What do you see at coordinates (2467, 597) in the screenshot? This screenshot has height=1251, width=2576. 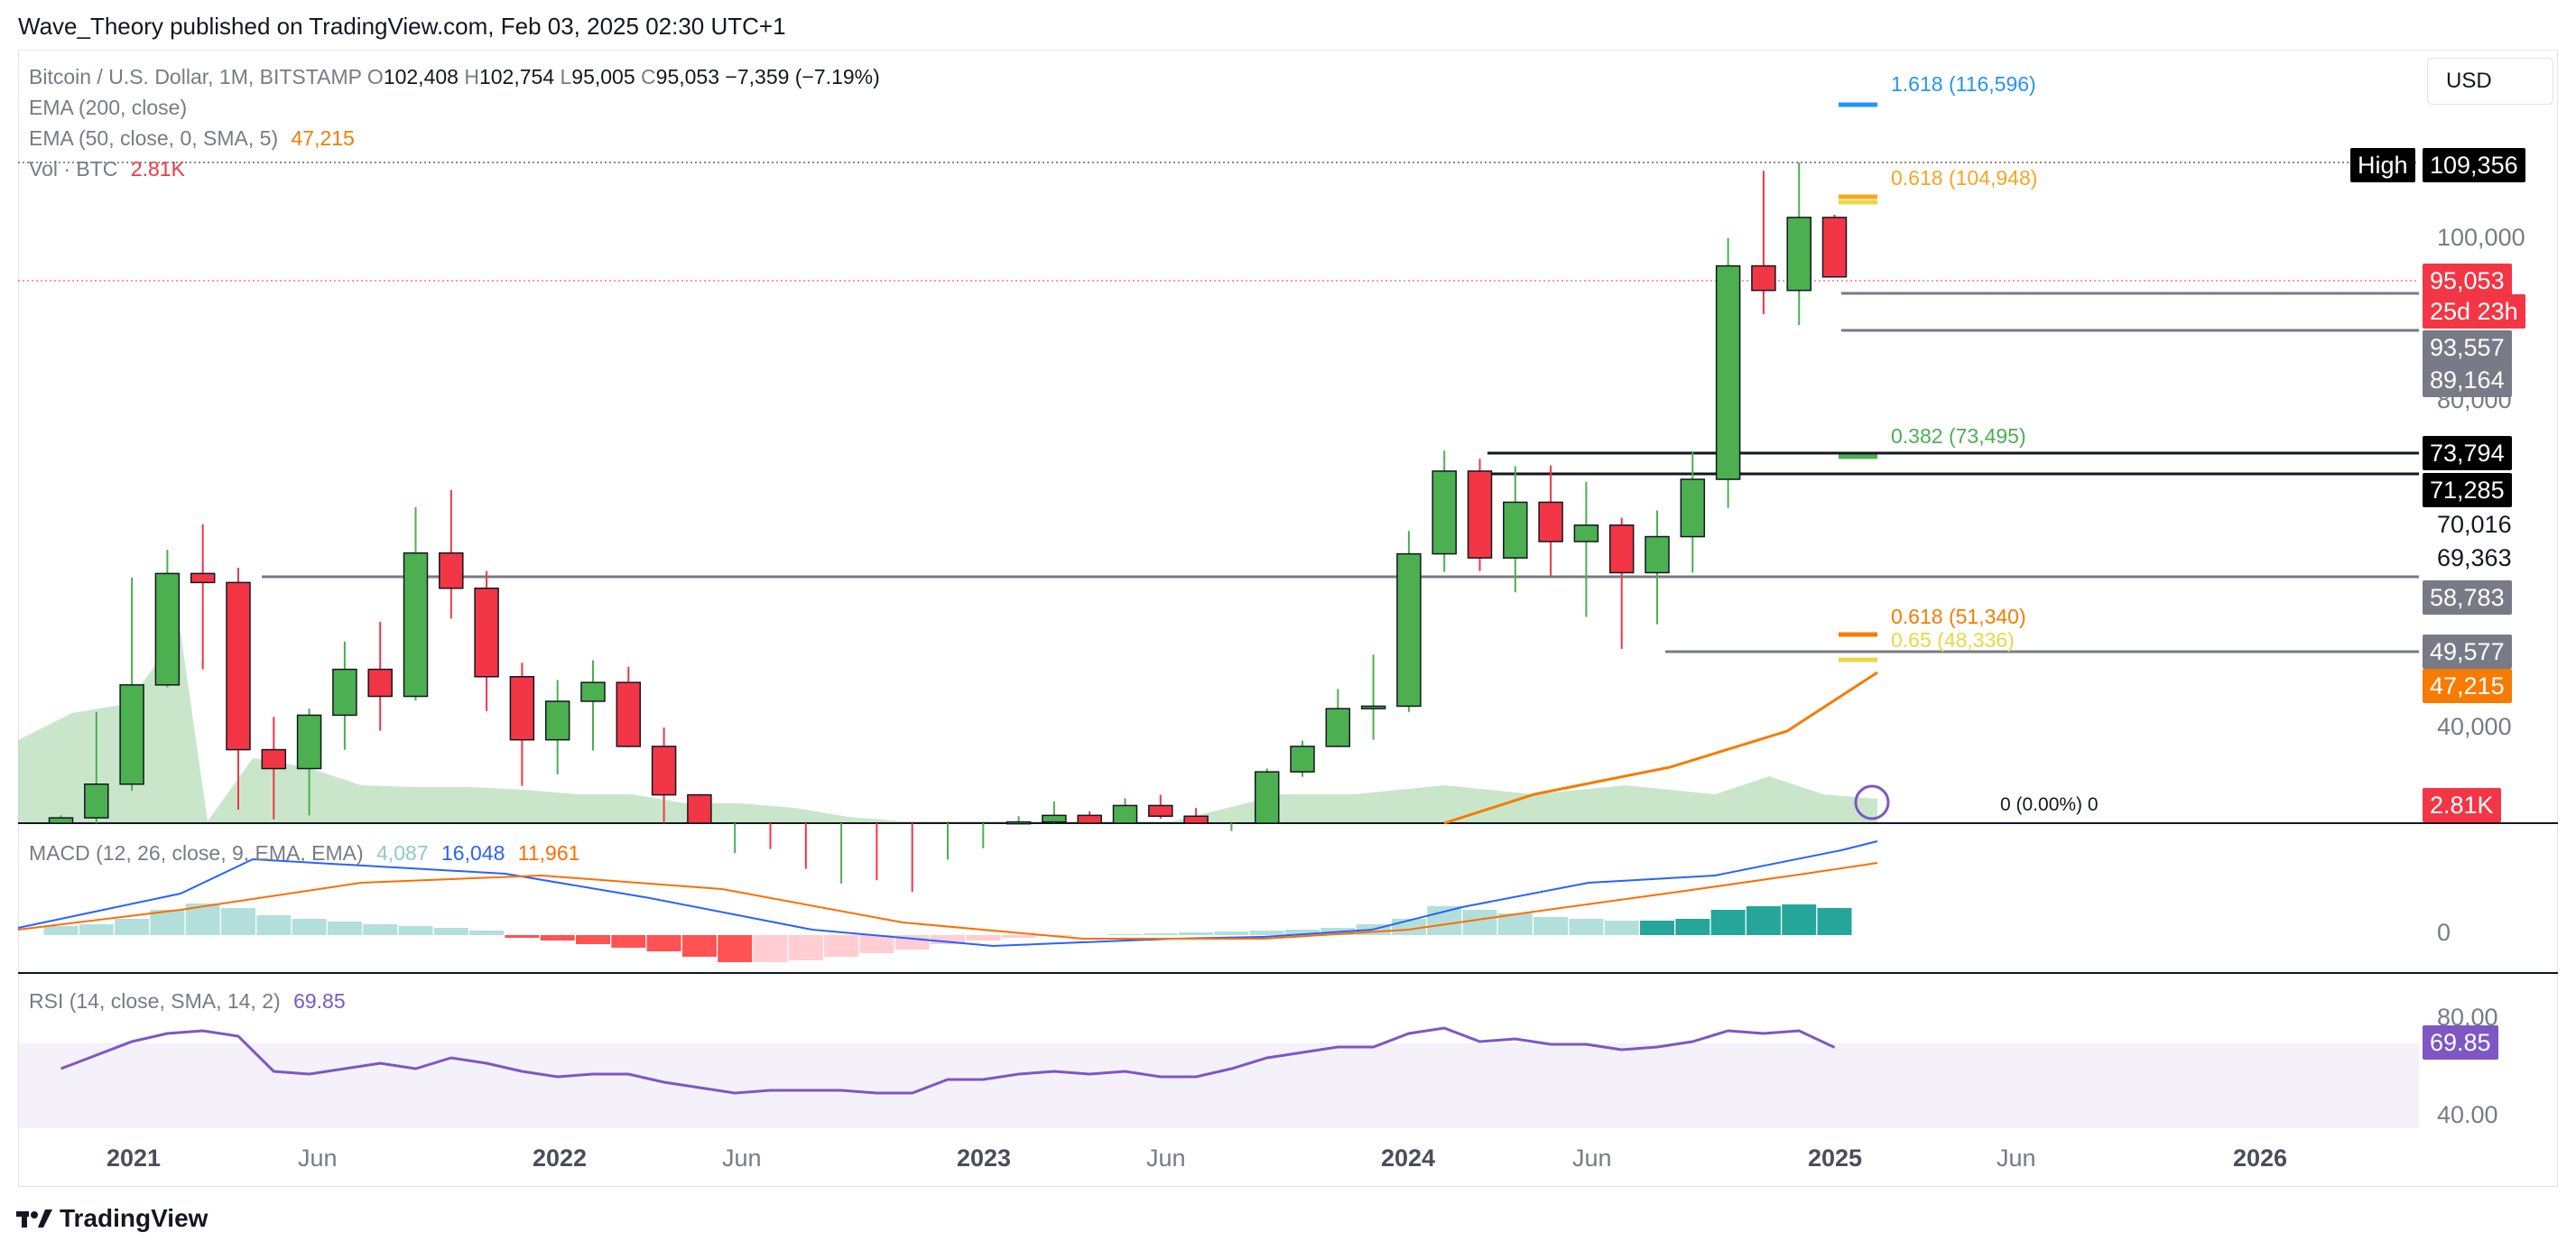 I see `level-tag-58783: 58,783` at bounding box center [2467, 597].